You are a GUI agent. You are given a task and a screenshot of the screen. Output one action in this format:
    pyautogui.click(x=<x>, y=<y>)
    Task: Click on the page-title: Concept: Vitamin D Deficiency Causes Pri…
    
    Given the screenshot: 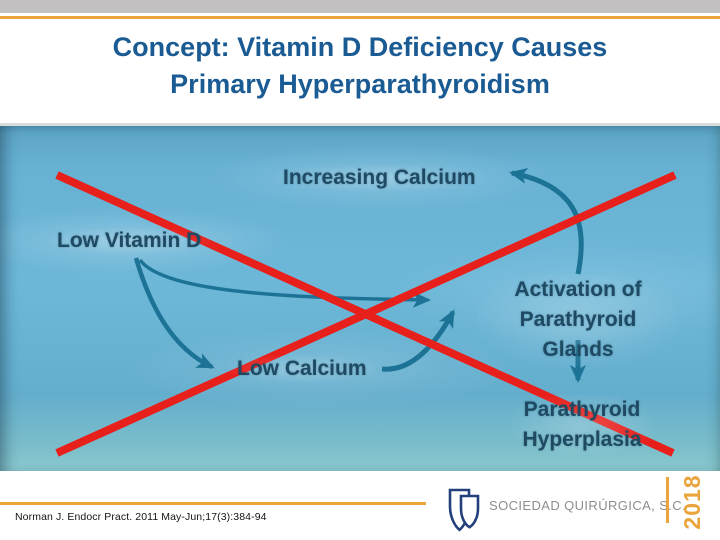 What is the action you would take?
    pyautogui.click(x=360, y=66)
    